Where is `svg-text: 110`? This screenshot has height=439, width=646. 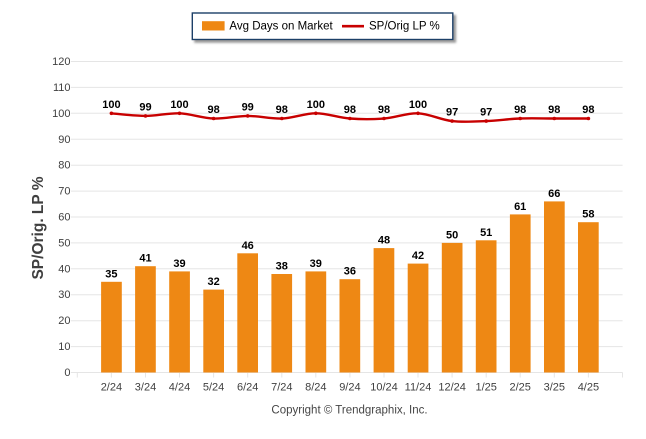
svg-text: 110 is located at coordinates (62, 88).